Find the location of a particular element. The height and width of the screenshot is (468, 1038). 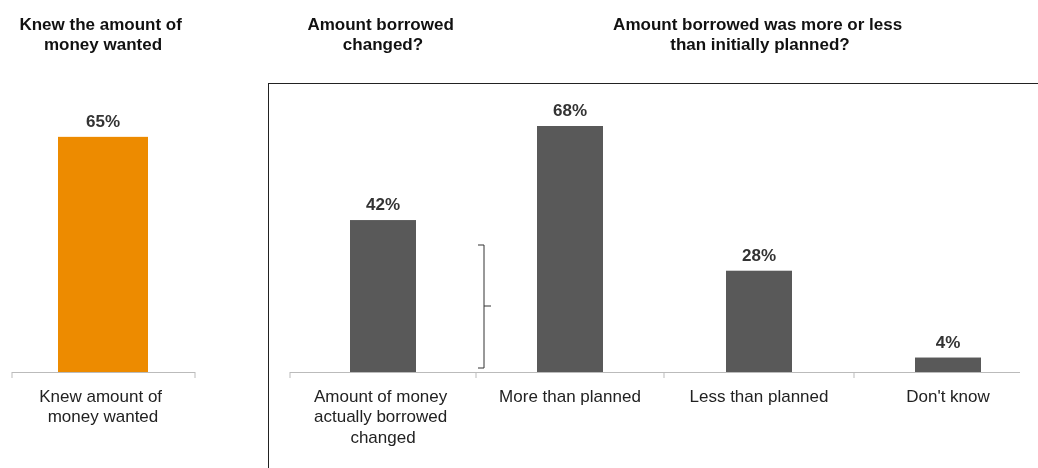

data-label: 68% is located at coordinates (570, 110).